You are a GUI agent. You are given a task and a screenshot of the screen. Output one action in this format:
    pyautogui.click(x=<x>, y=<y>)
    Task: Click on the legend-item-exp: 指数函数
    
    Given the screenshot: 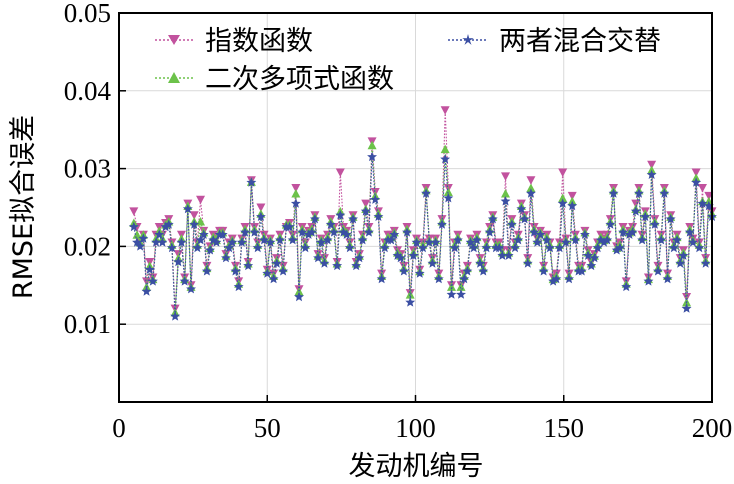 What is the action you would take?
    pyautogui.click(x=234, y=41)
    